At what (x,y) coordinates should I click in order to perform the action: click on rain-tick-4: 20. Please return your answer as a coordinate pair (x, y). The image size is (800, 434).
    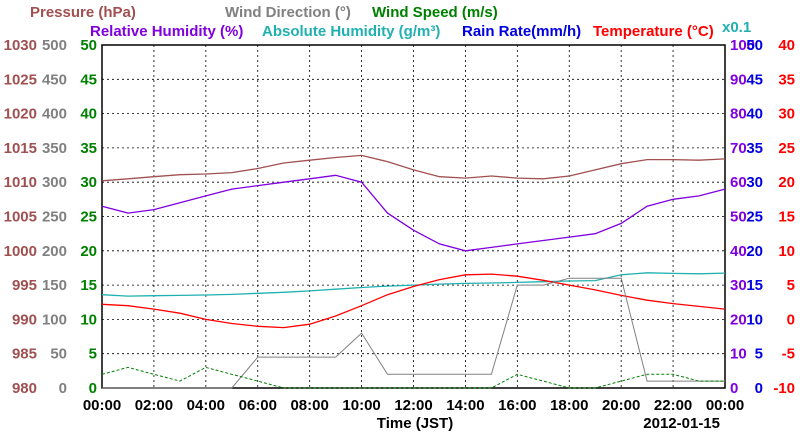
    Looking at the image, I should click on (754, 251).